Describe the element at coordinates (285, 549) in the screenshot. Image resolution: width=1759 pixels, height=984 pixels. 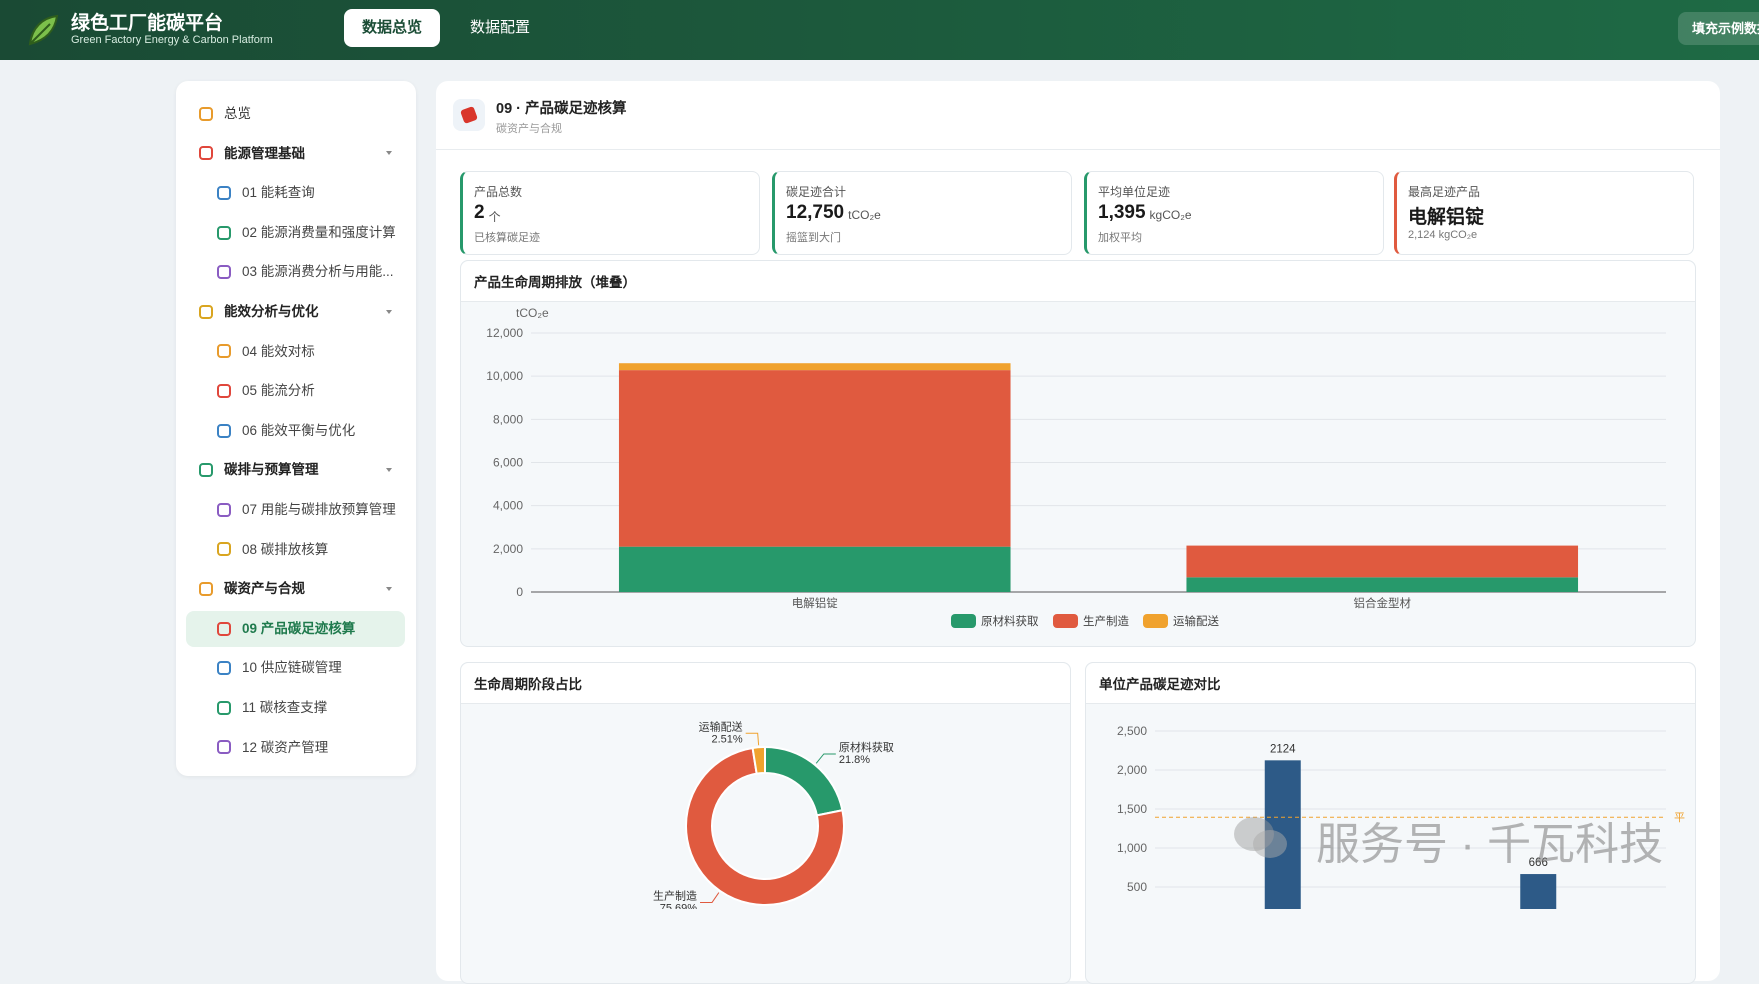
I see `nav-item: 08 碳排放核算` at that location.